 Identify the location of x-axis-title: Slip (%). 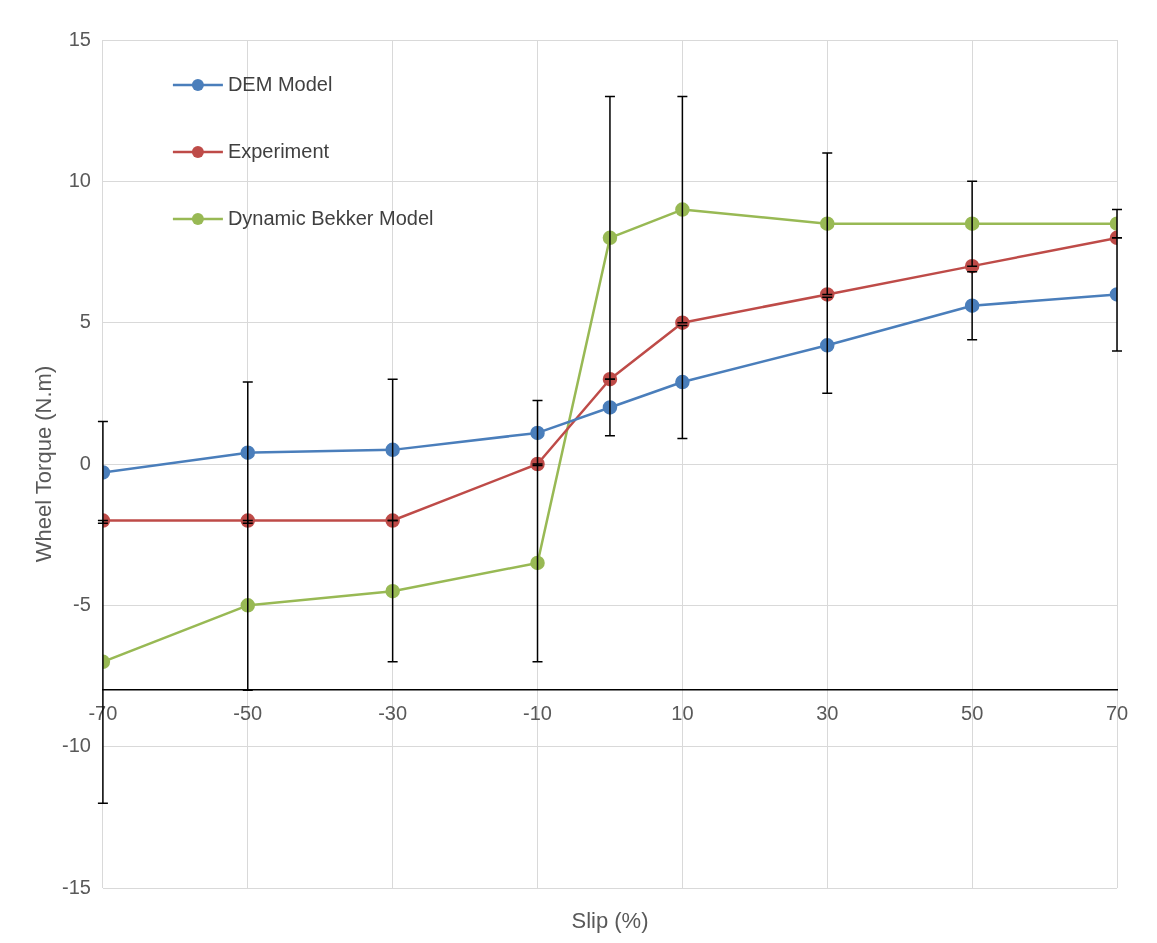
(610, 921).